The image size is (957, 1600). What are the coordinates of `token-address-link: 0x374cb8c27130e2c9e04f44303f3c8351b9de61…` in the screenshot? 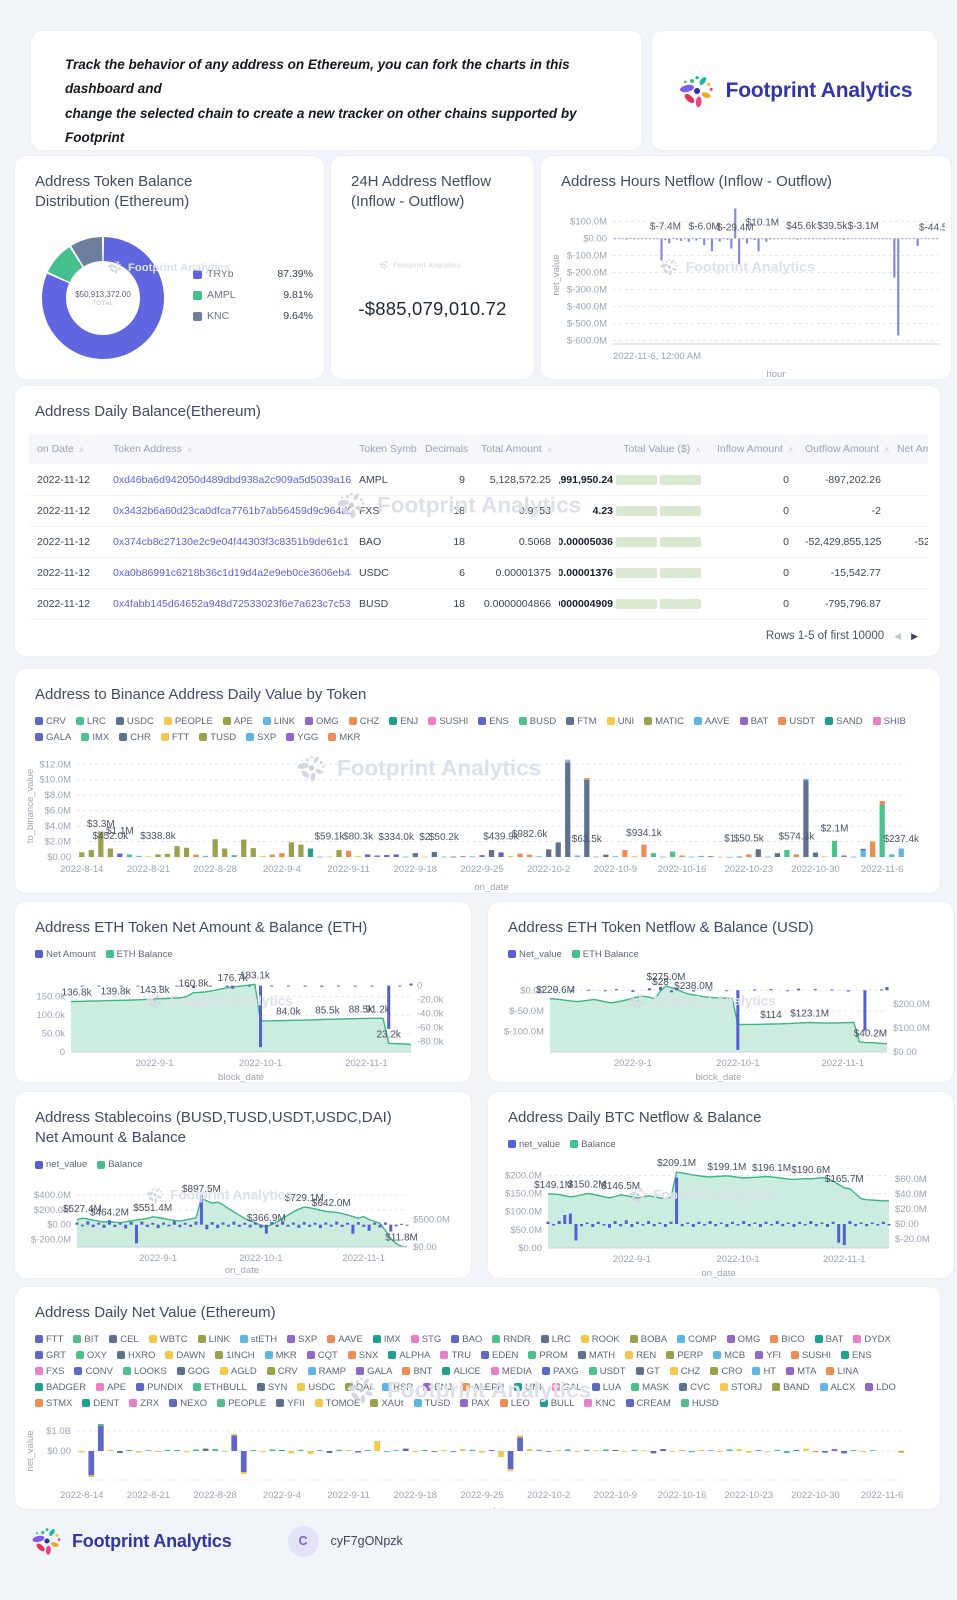 It's located at (228, 542).